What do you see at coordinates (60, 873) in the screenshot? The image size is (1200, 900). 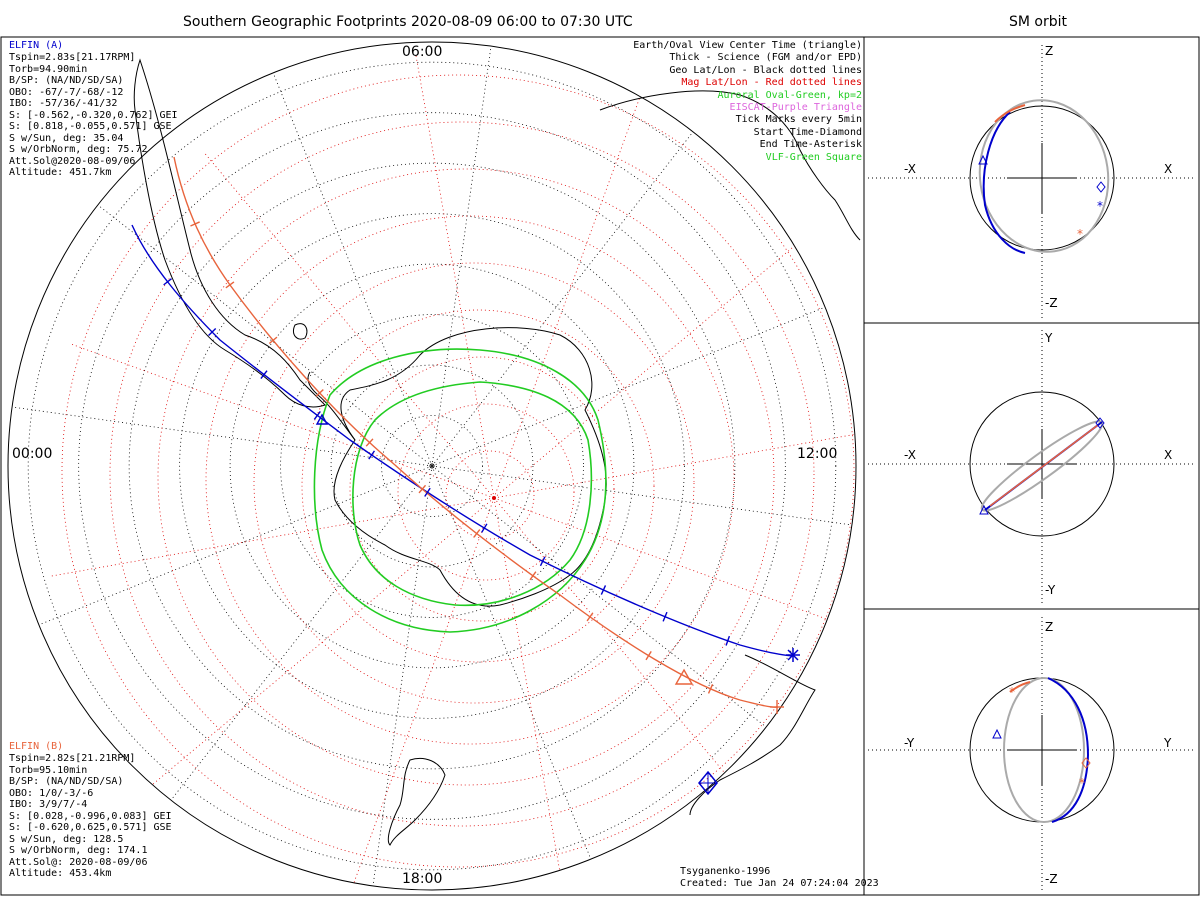 I see `elfin-b-info-line: Altitude: 453.4km` at bounding box center [60, 873].